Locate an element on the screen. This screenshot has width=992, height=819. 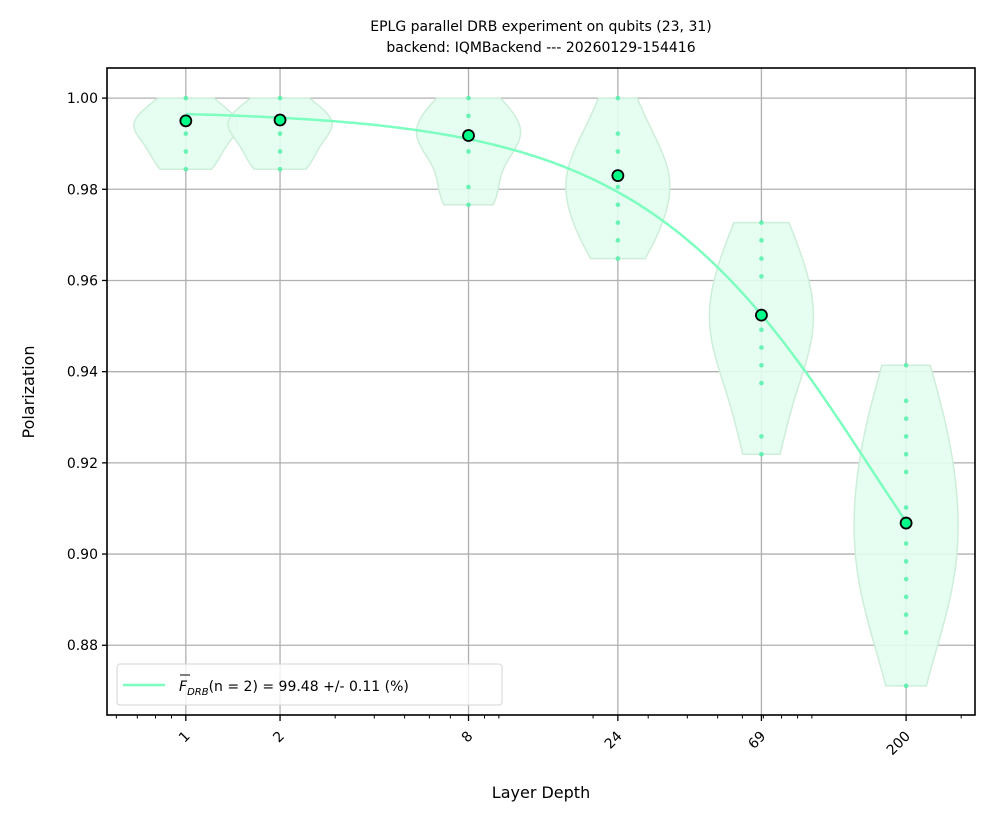
x-tick-label: 8 is located at coordinates (468, 738).